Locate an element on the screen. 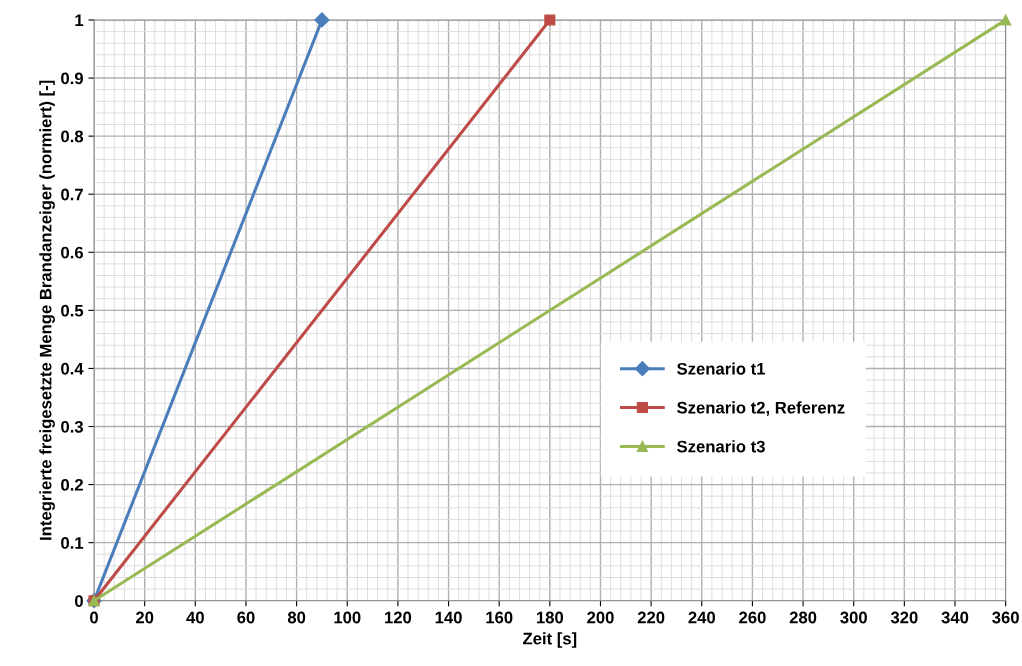  x-tick-label: 320 is located at coordinates (904, 617).